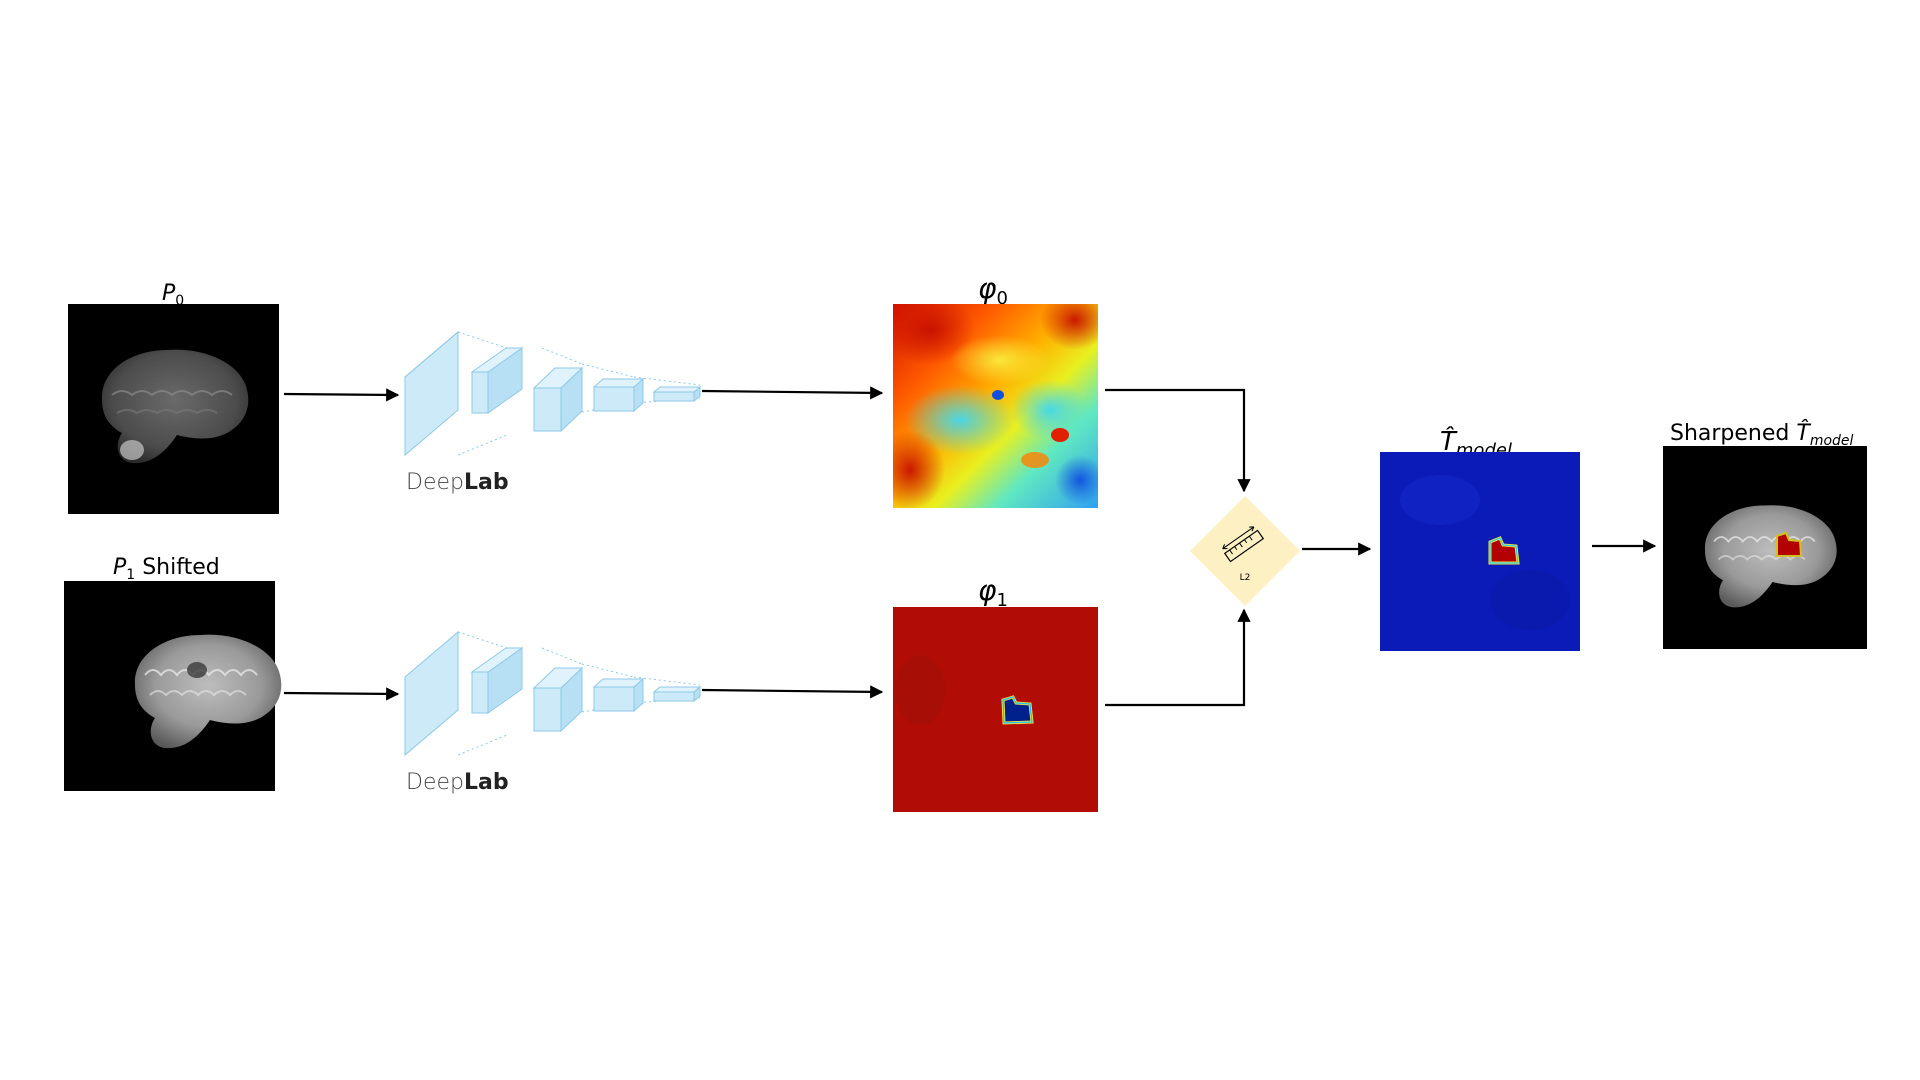  I want to click on svg-text: P1 Shifted, so click(166, 569).